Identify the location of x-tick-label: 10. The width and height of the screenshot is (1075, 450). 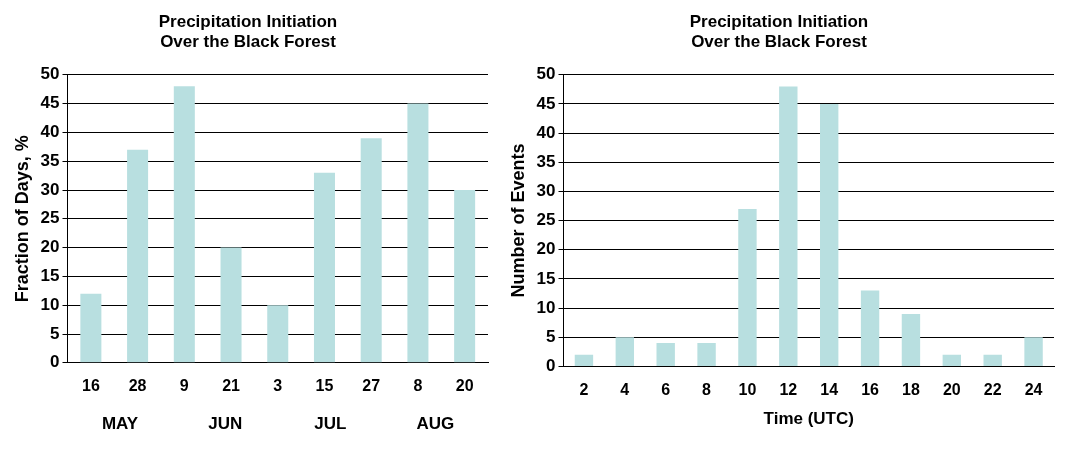
(747, 389).